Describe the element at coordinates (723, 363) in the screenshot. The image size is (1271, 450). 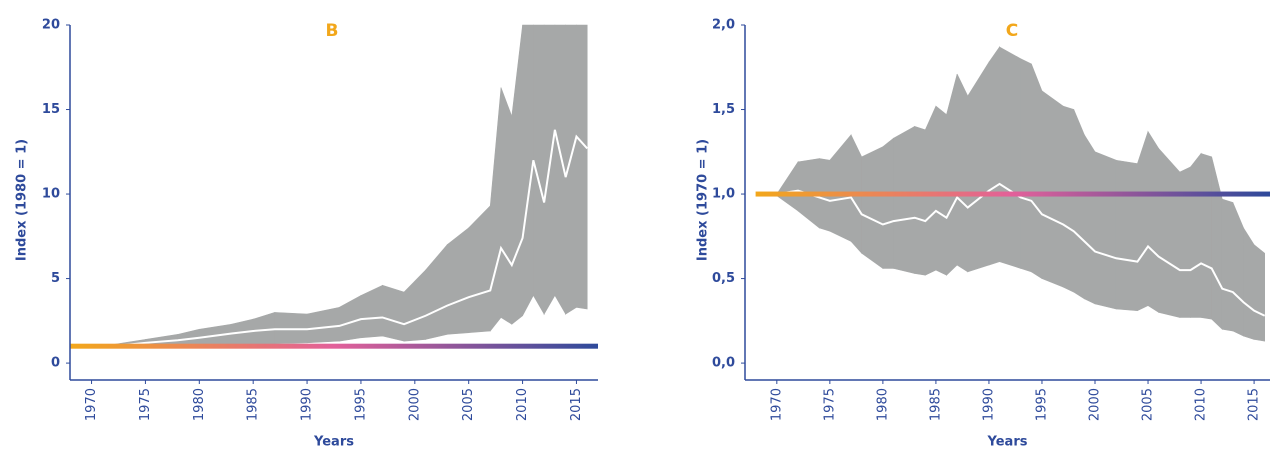
I see `y-tick-label: 0,0` at that location.